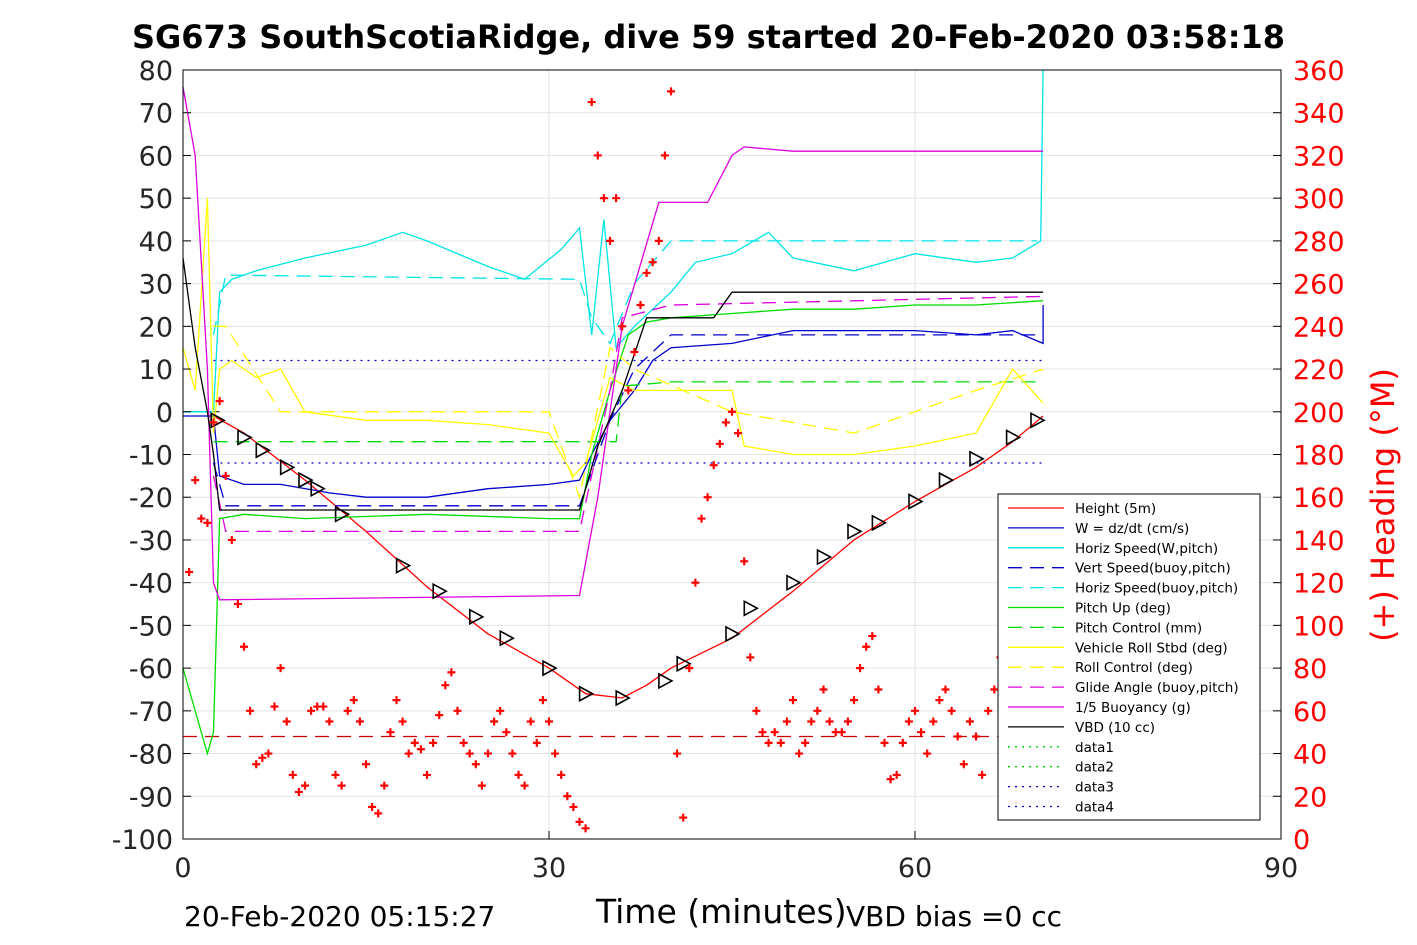 The height and width of the screenshot is (945, 1417). Describe the element at coordinates (156, 114) in the screenshot. I see `y-tick-label: 70` at that location.